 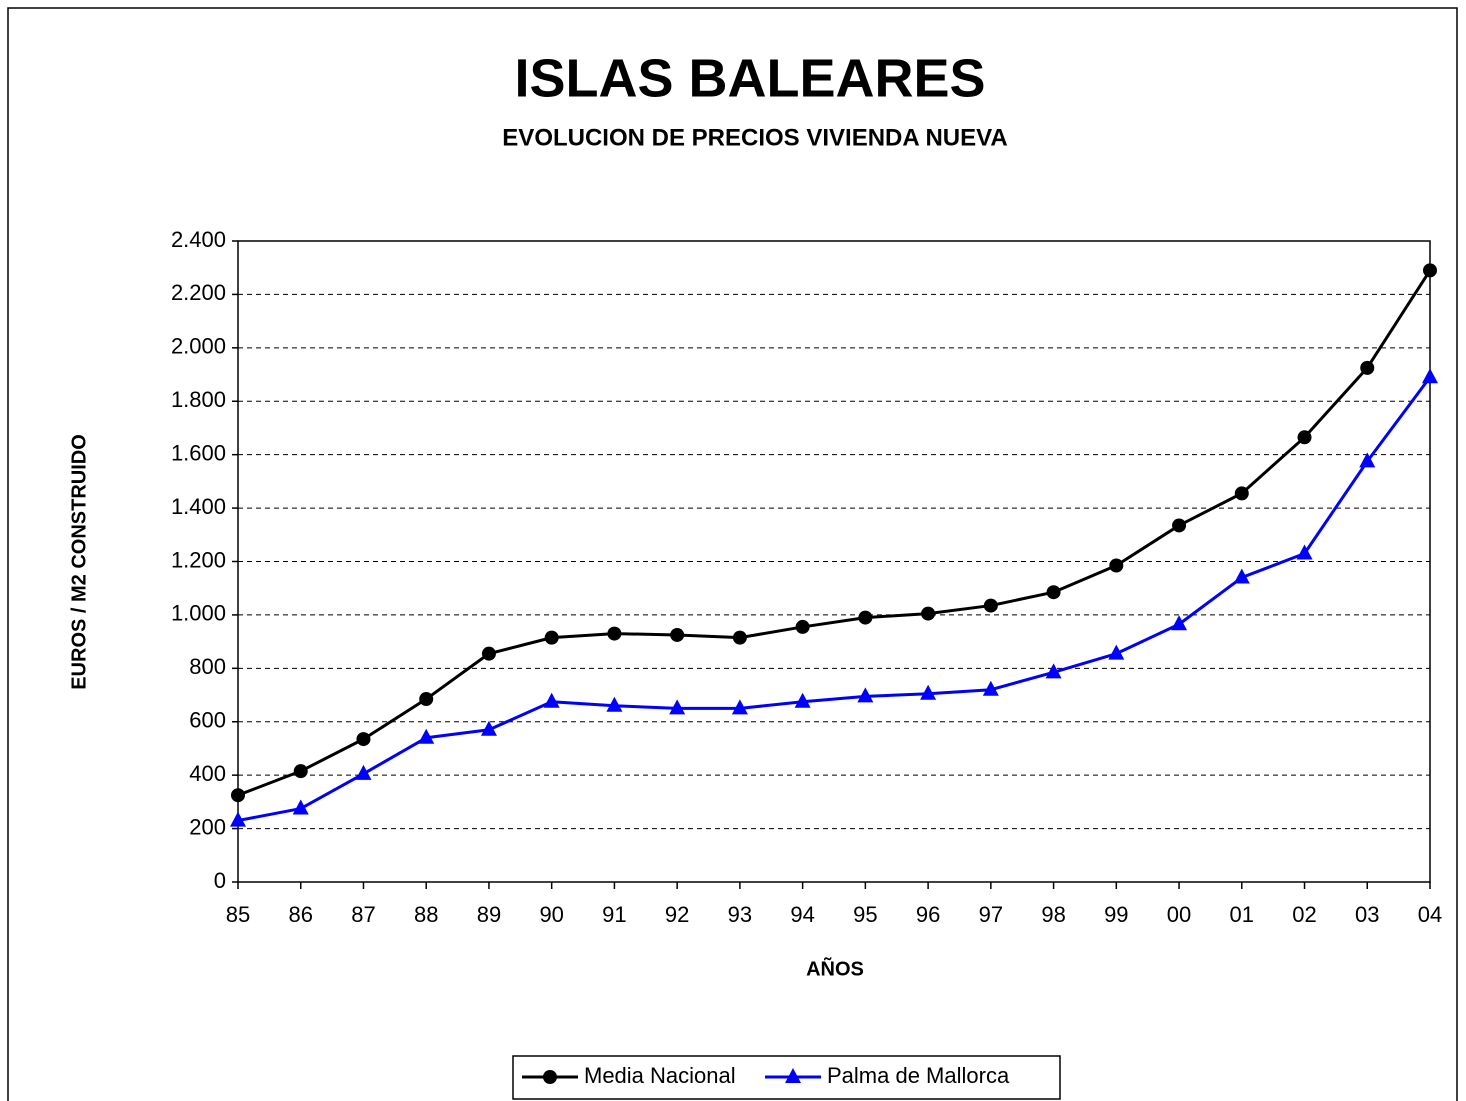 I want to click on y-tick-label: 1.000, so click(x=198, y=613).